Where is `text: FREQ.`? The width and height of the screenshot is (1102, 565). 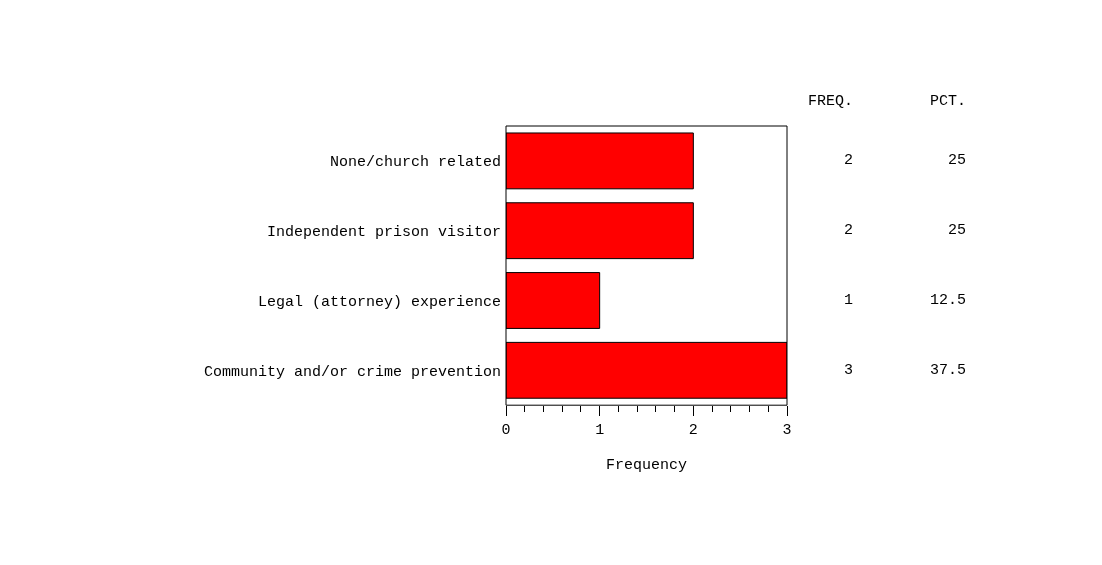 text: FREQ. is located at coordinates (831, 101).